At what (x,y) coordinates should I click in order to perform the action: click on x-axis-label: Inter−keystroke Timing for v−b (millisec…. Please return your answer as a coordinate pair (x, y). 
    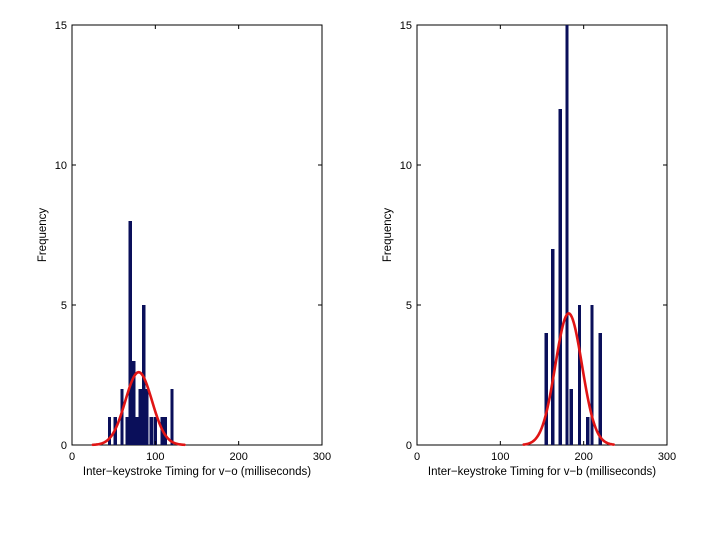
    Looking at the image, I should click on (542, 472).